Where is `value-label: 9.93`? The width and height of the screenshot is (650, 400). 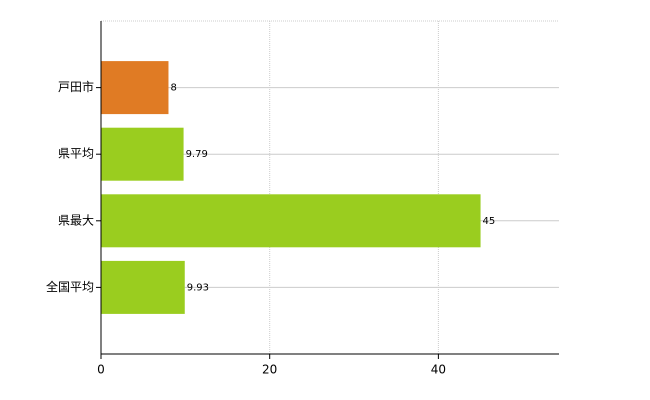 value-label: 9.93 is located at coordinates (198, 287).